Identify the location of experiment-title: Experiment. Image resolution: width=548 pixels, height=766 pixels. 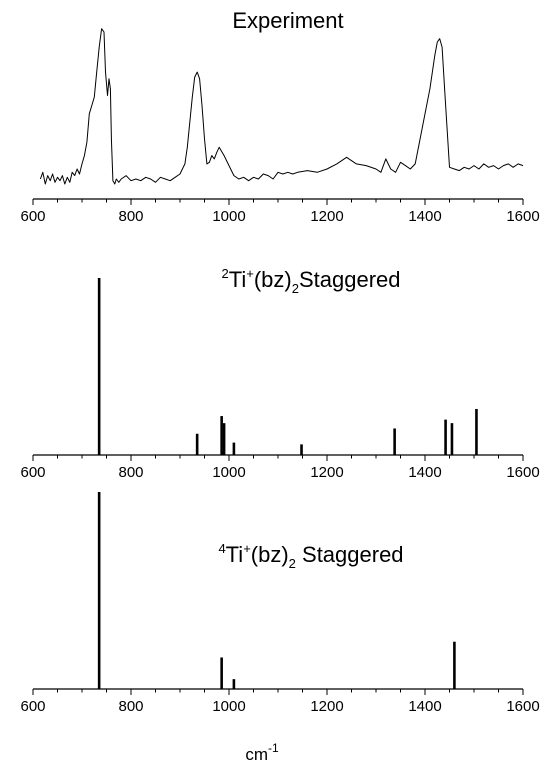
(287, 20).